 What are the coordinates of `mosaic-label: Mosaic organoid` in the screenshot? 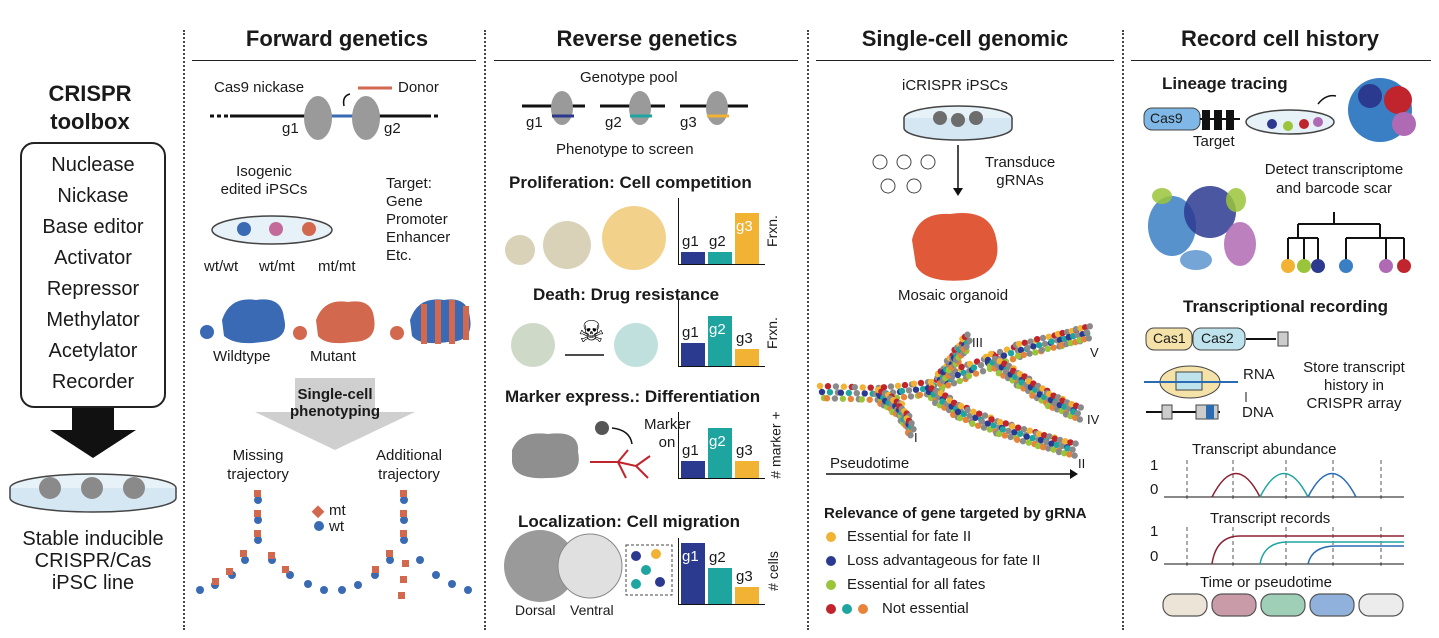 It's located at (953, 295).